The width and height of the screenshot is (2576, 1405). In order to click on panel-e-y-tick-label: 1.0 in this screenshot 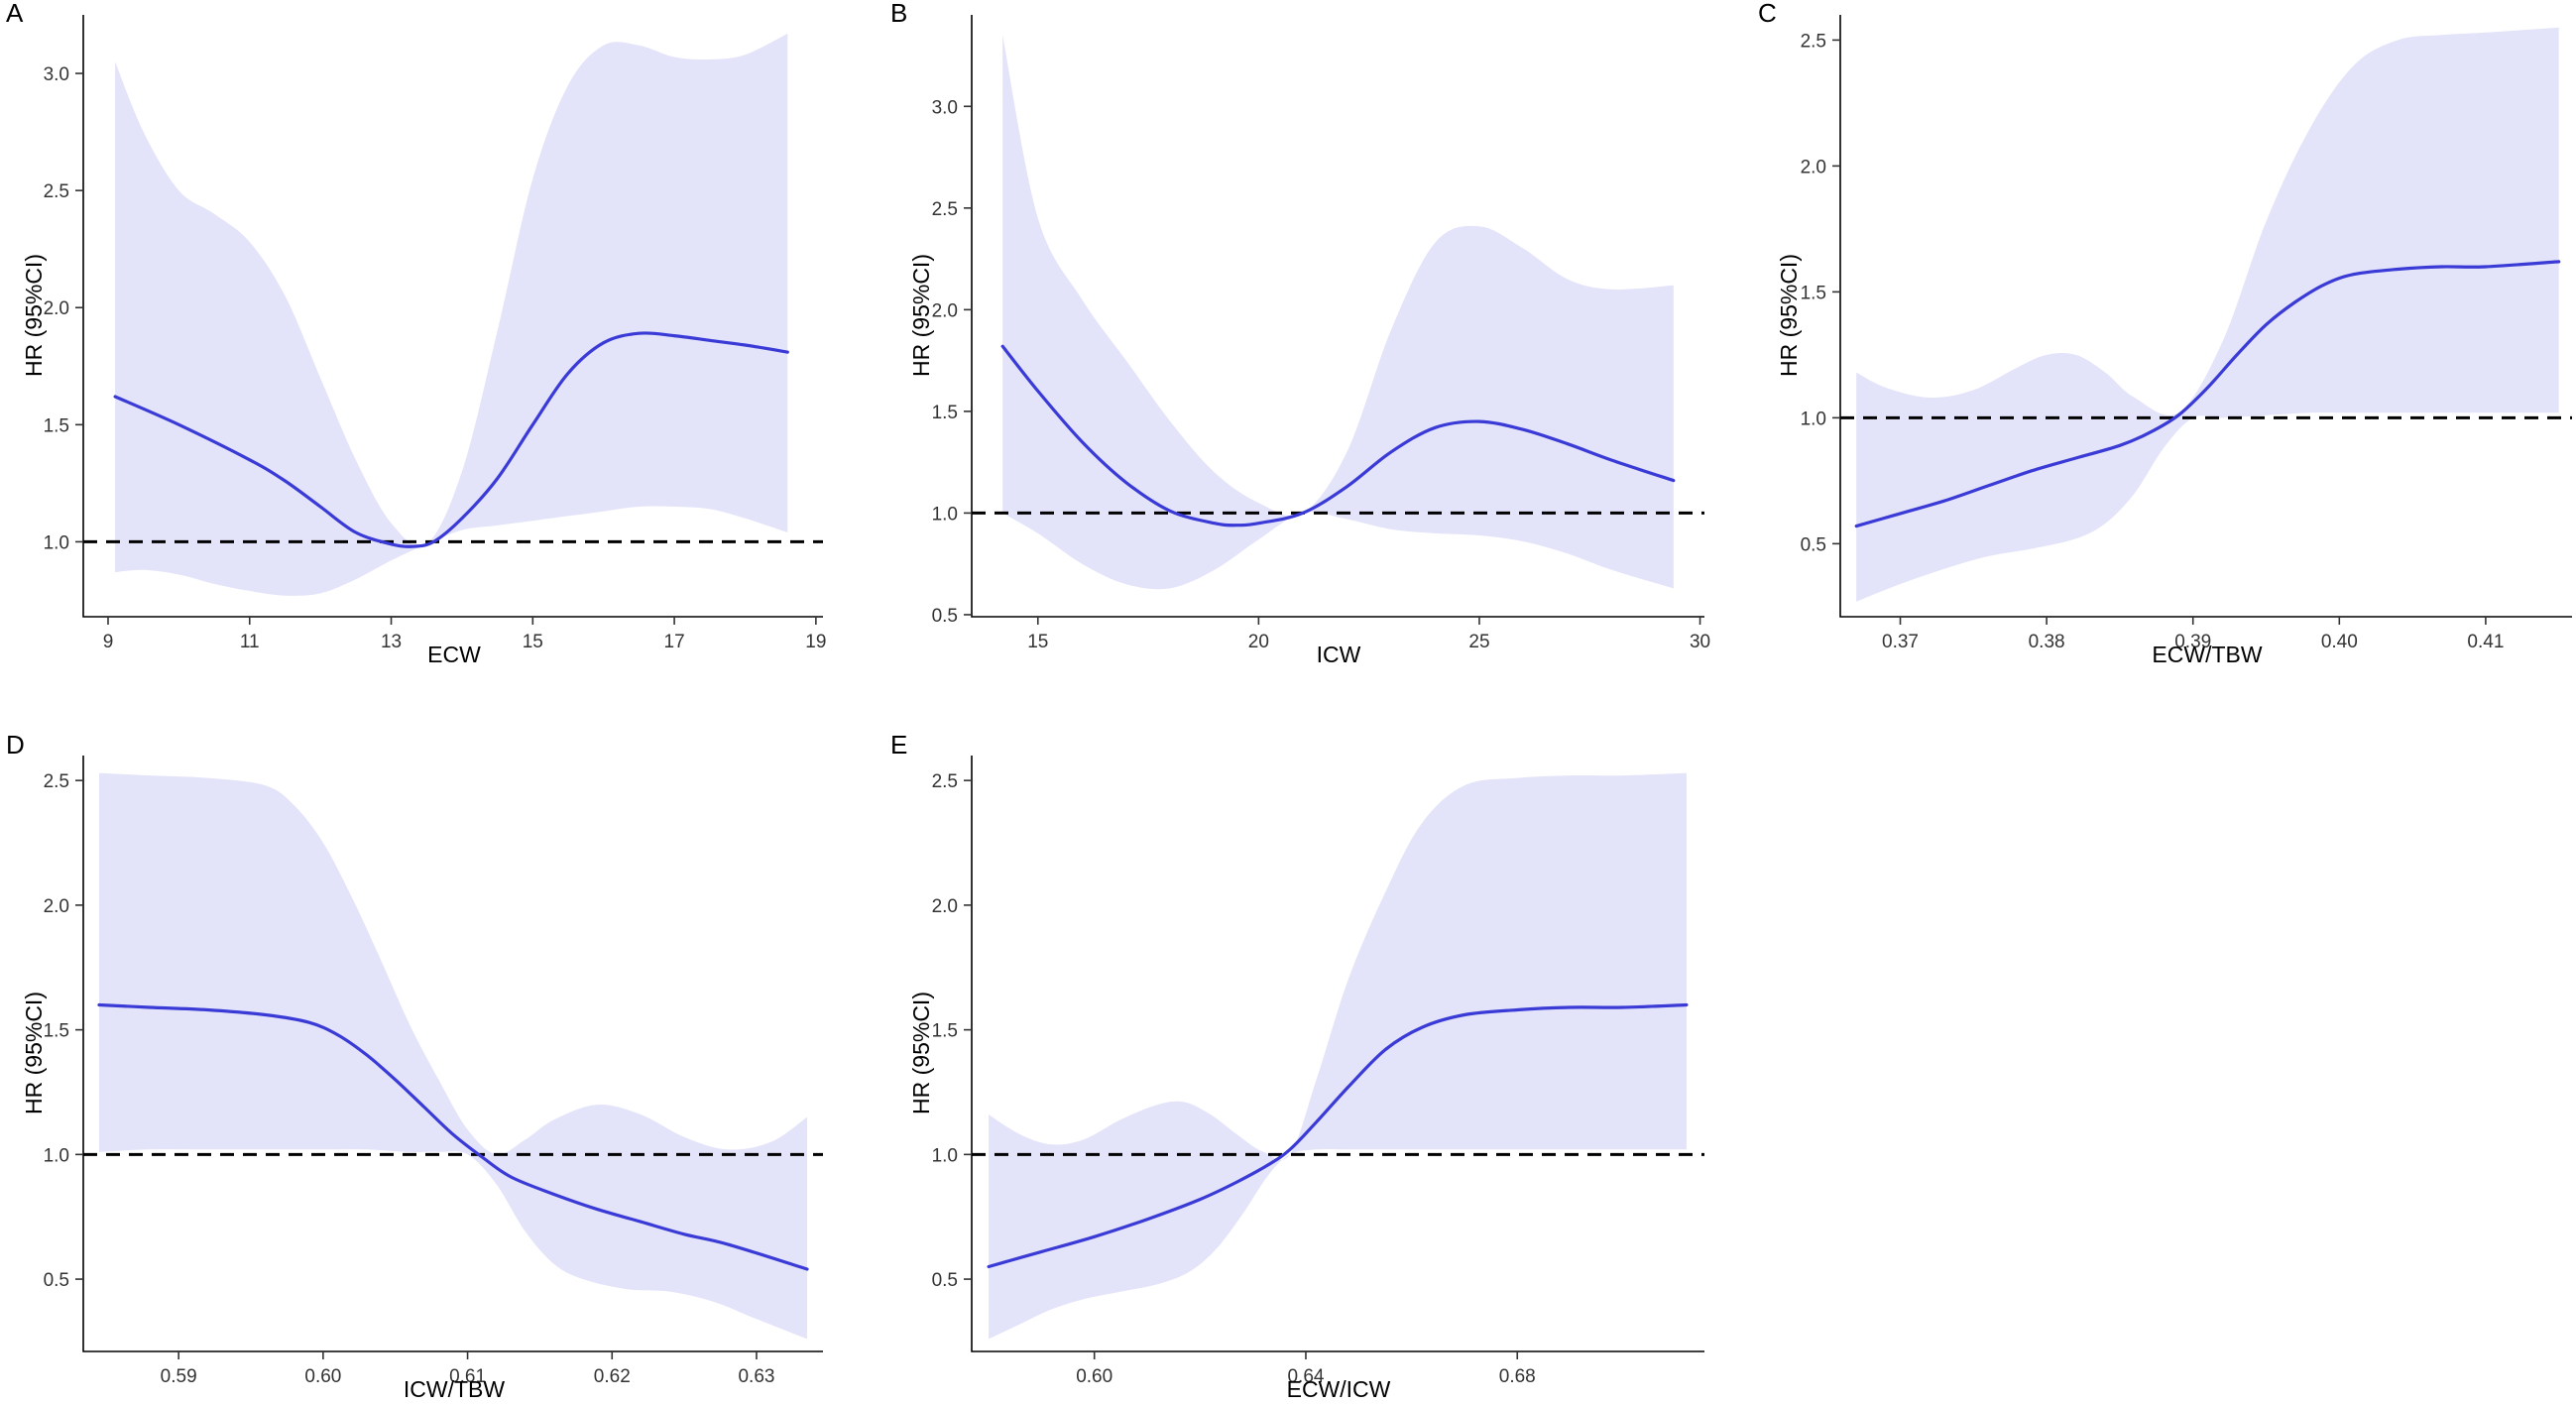, I will do `click(945, 1155)`.